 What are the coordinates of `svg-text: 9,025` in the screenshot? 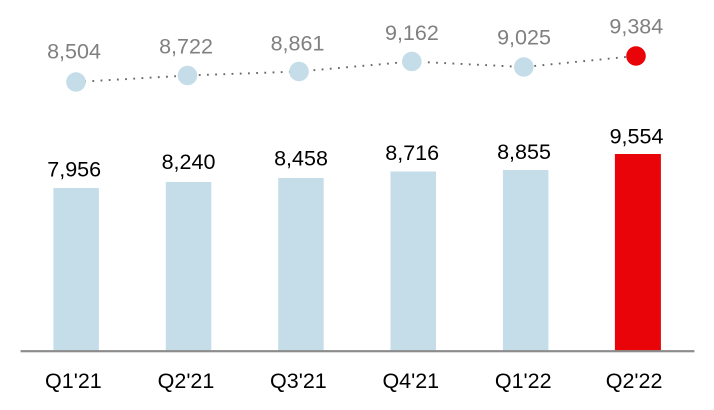 It's located at (524, 38).